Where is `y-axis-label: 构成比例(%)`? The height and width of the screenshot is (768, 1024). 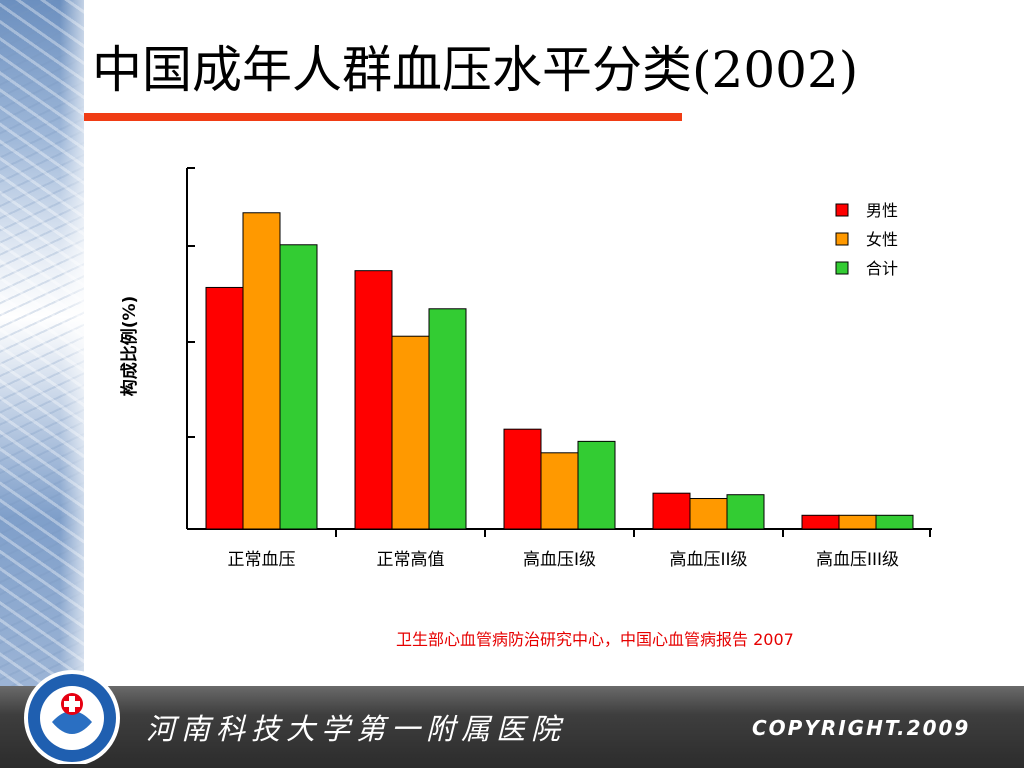
y-axis-label: 构成比例(%) is located at coordinates (129, 346).